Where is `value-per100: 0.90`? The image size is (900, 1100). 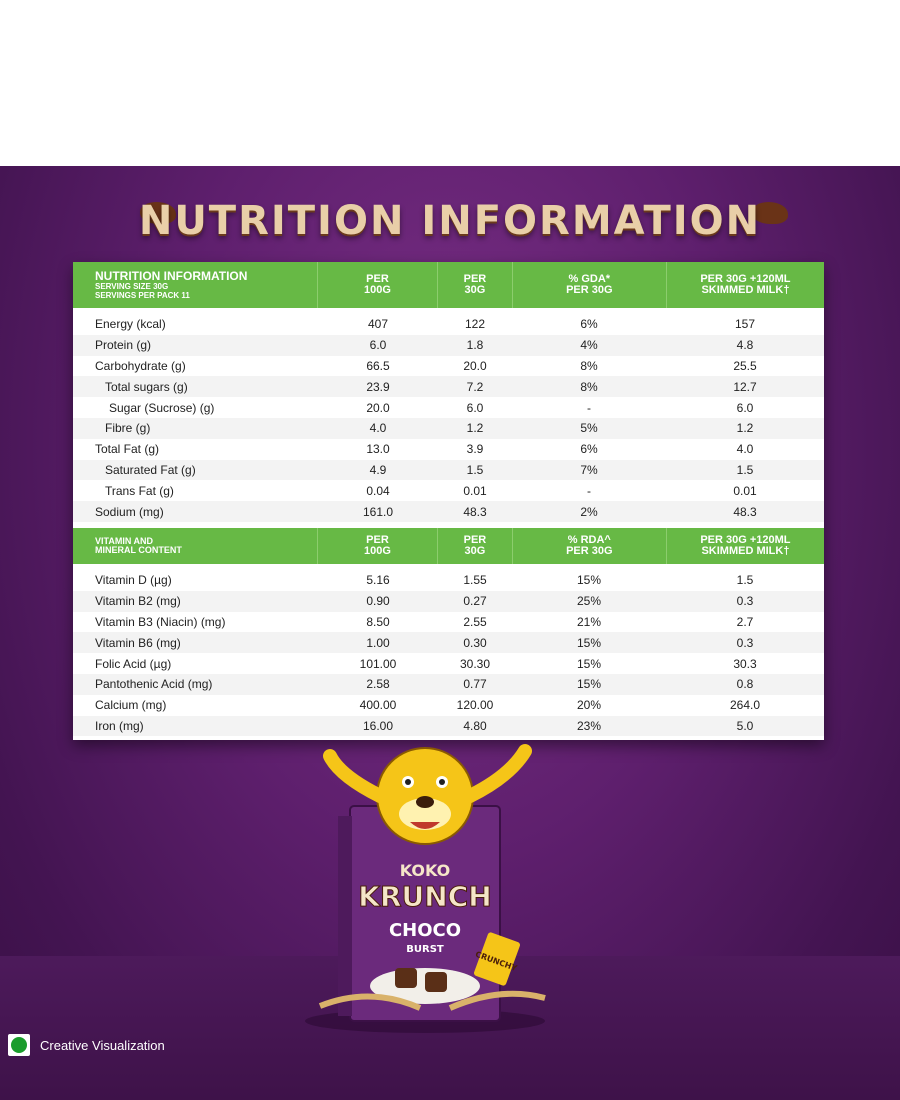 value-per100: 0.90 is located at coordinates (378, 601).